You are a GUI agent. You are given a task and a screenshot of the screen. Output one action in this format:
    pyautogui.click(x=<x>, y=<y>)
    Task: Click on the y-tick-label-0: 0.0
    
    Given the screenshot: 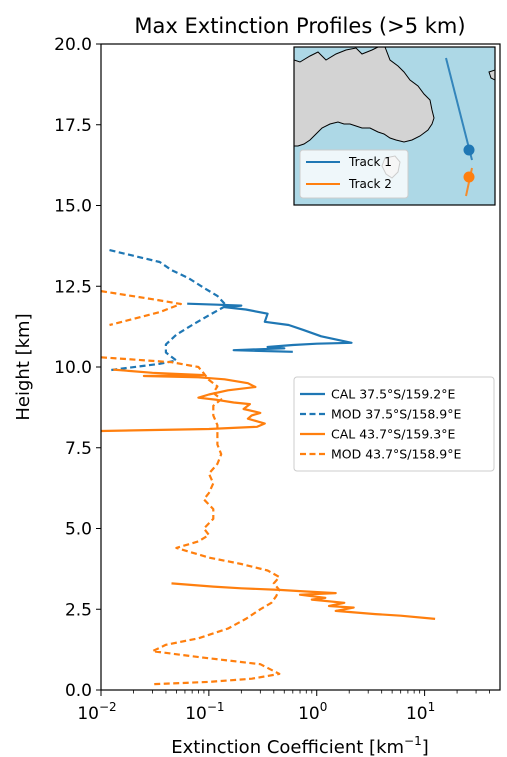 What is the action you would take?
    pyautogui.click(x=78, y=691)
    